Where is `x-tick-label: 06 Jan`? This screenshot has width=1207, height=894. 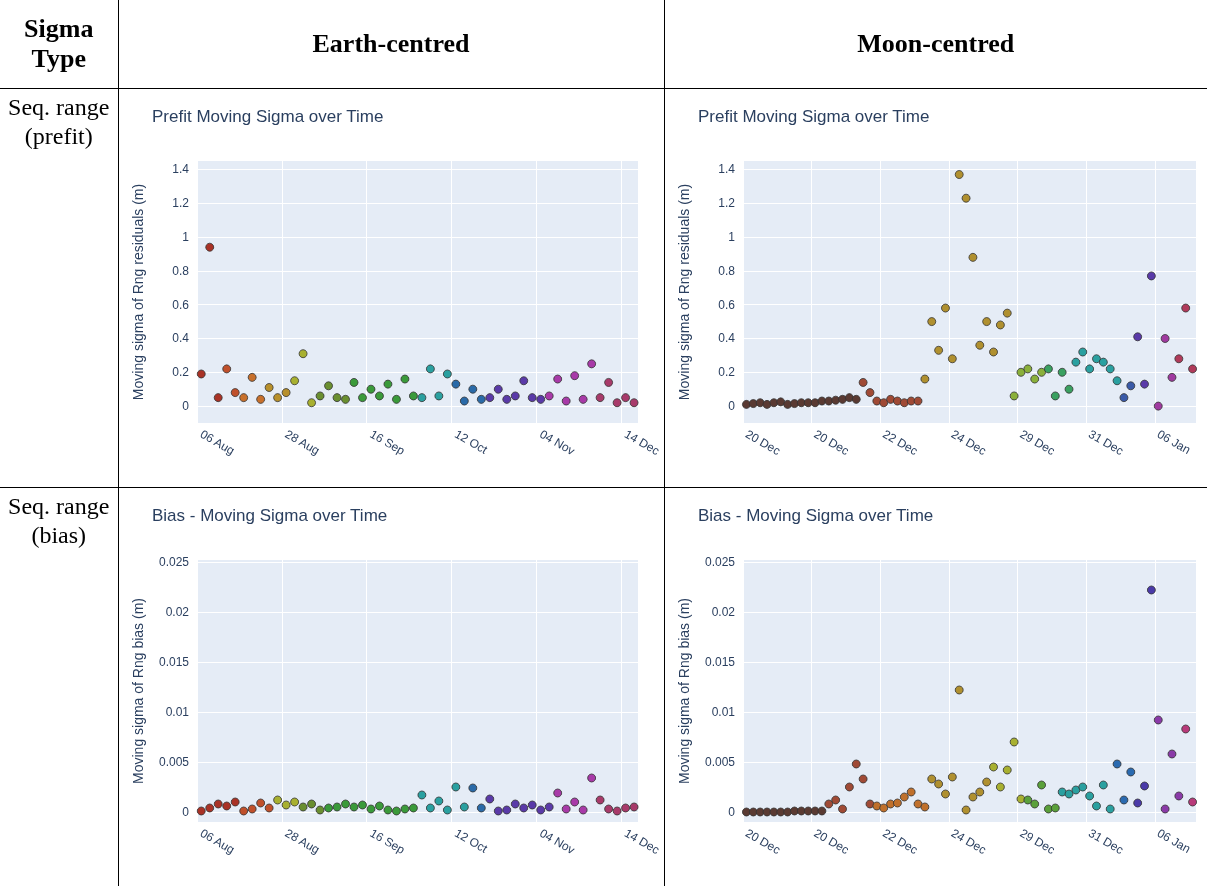 x-tick-label: 06 Jan is located at coordinates (1173, 442).